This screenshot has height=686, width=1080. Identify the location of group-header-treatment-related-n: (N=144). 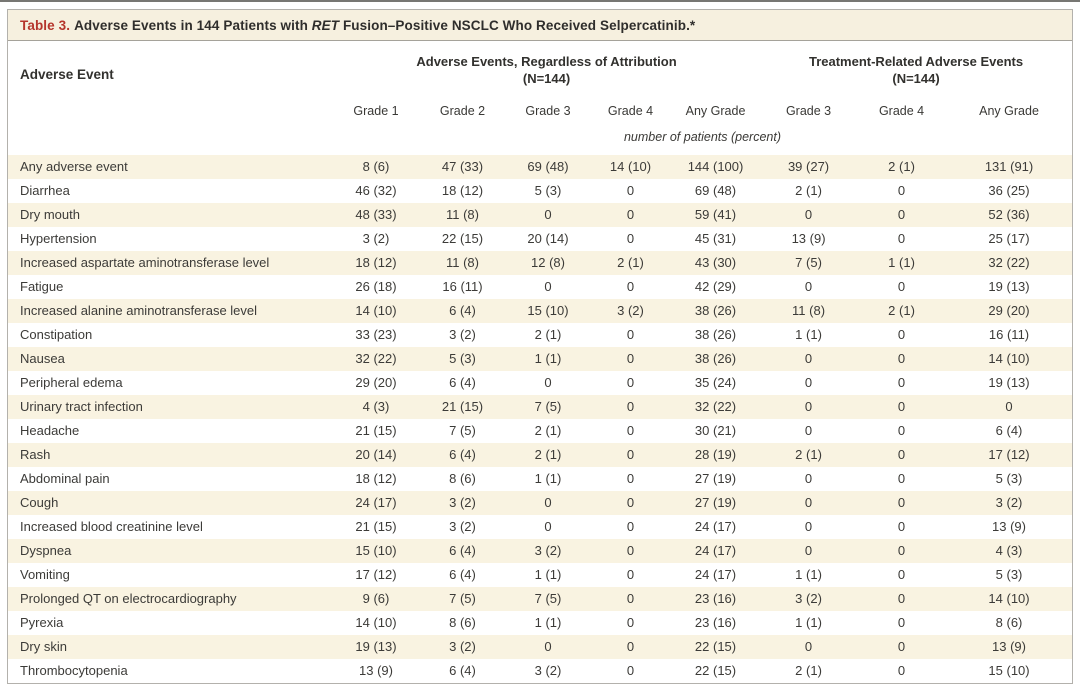
(916, 78).